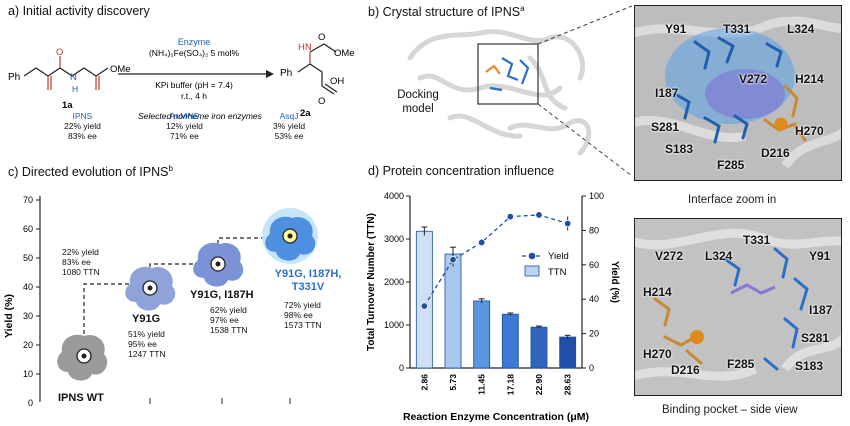 The image size is (850, 426). I want to click on enzyme-blob-y91g, so click(150, 288).